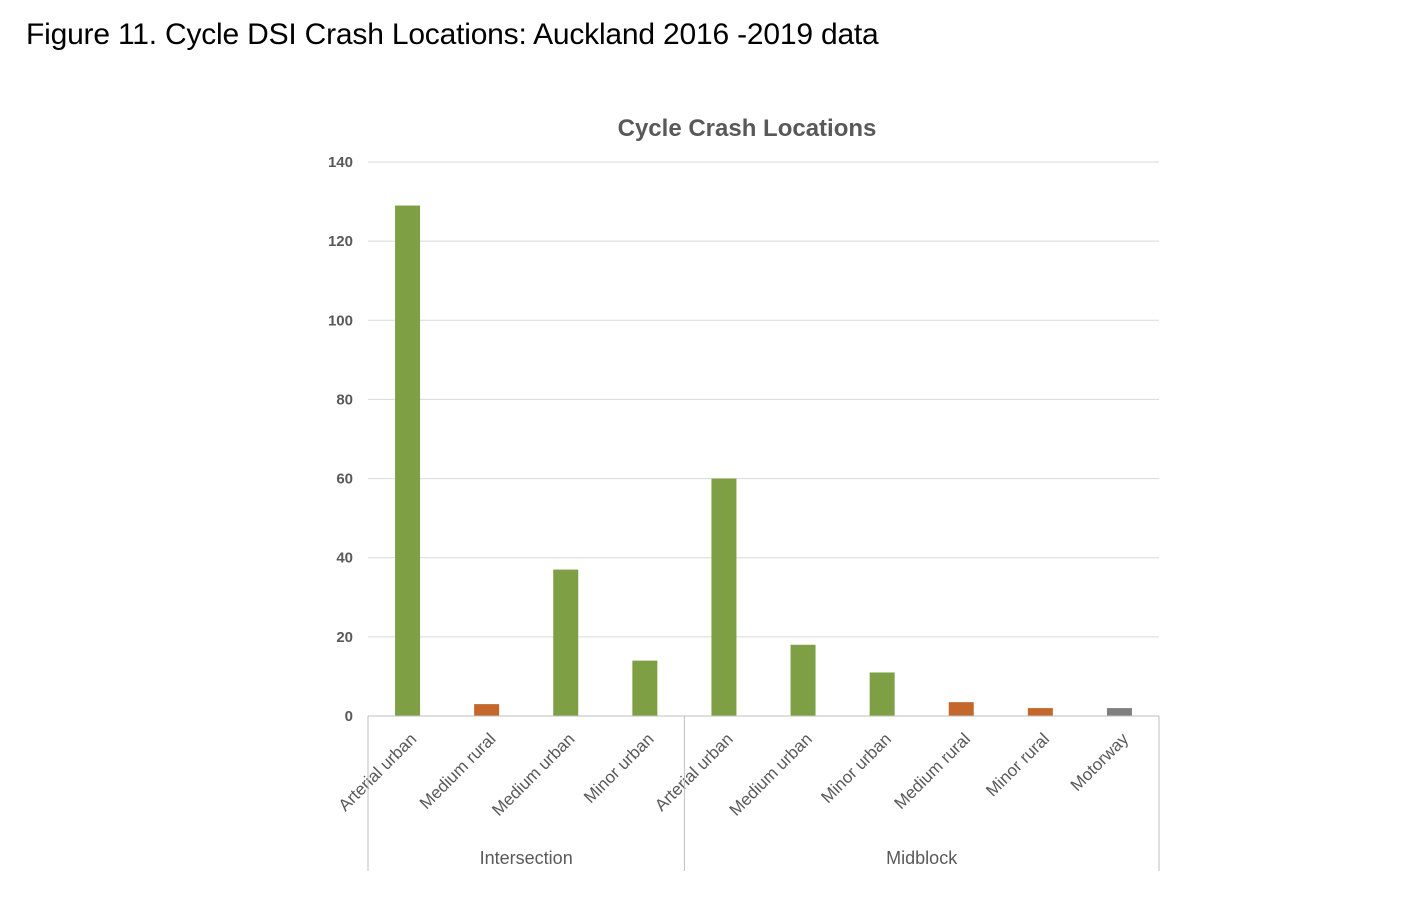  I want to click on y-tick-label: 0, so click(349, 716).